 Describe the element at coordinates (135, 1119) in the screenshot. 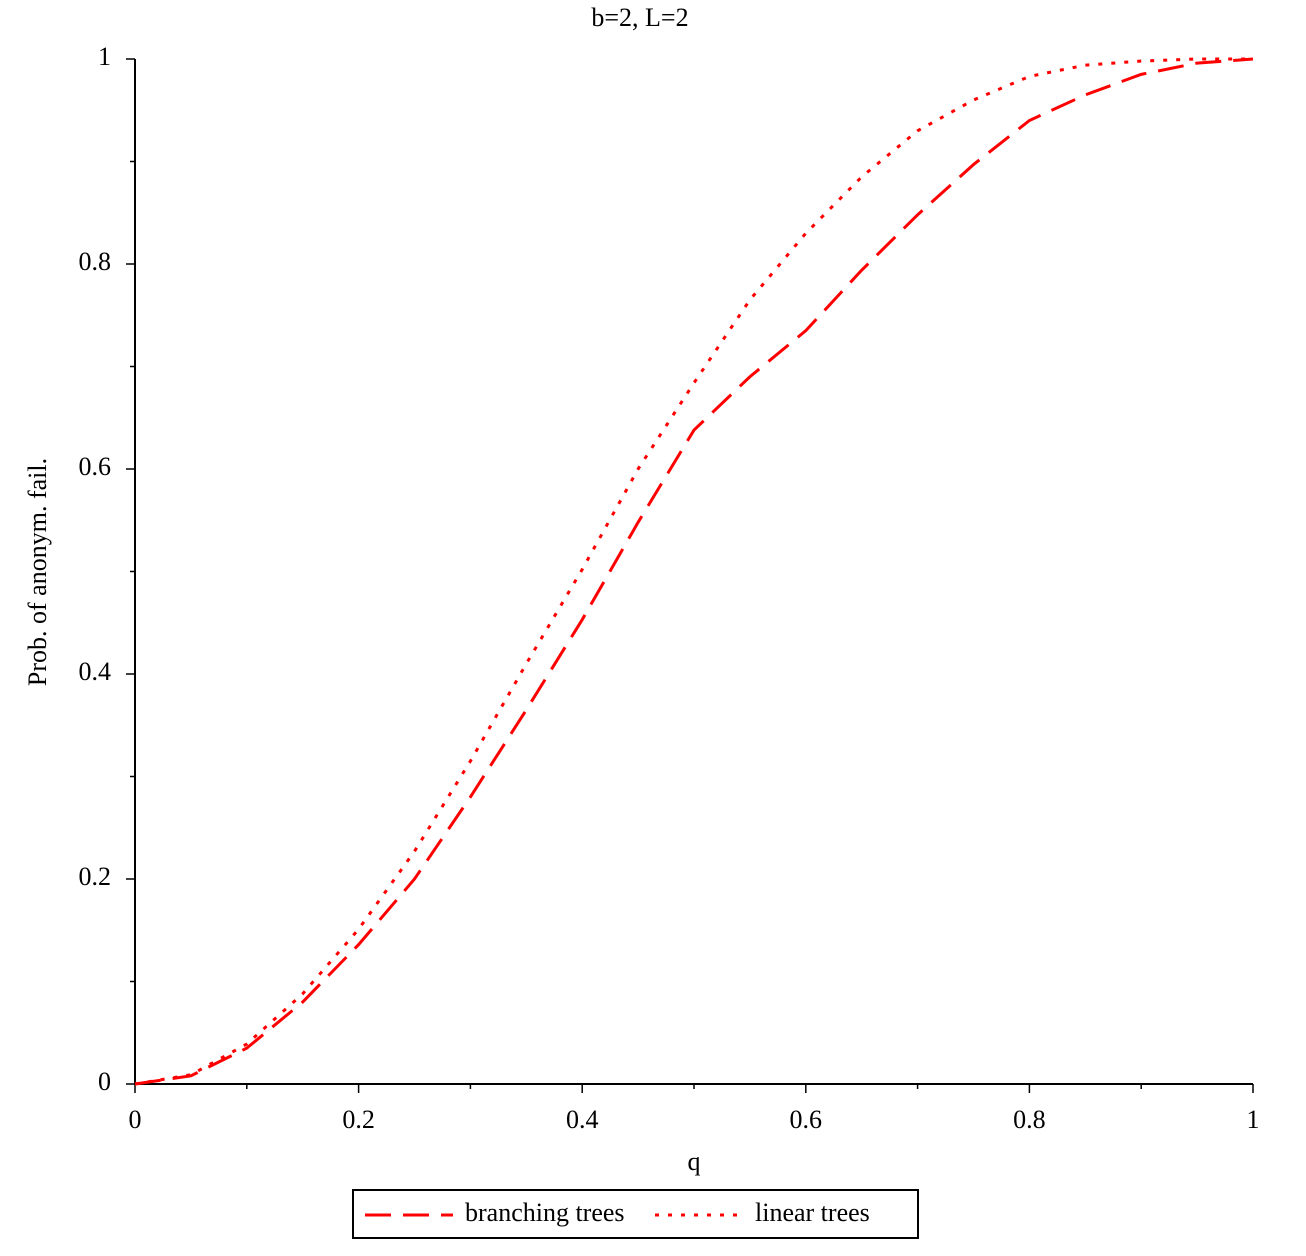

I see `x-tick-label: 0` at that location.